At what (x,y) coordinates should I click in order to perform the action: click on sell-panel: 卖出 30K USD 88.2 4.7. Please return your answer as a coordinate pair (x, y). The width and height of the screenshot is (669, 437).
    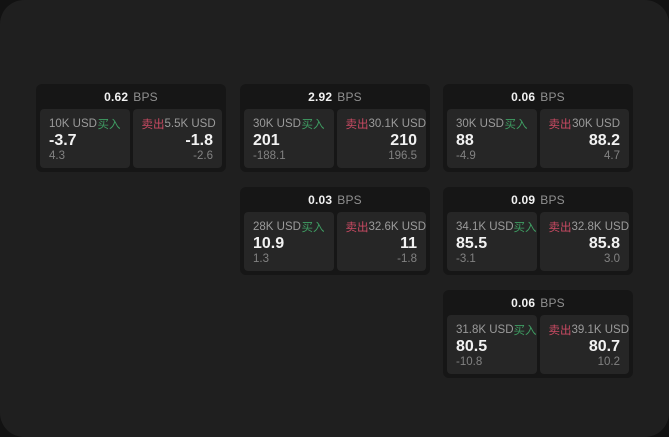
    Looking at the image, I should click on (584, 138).